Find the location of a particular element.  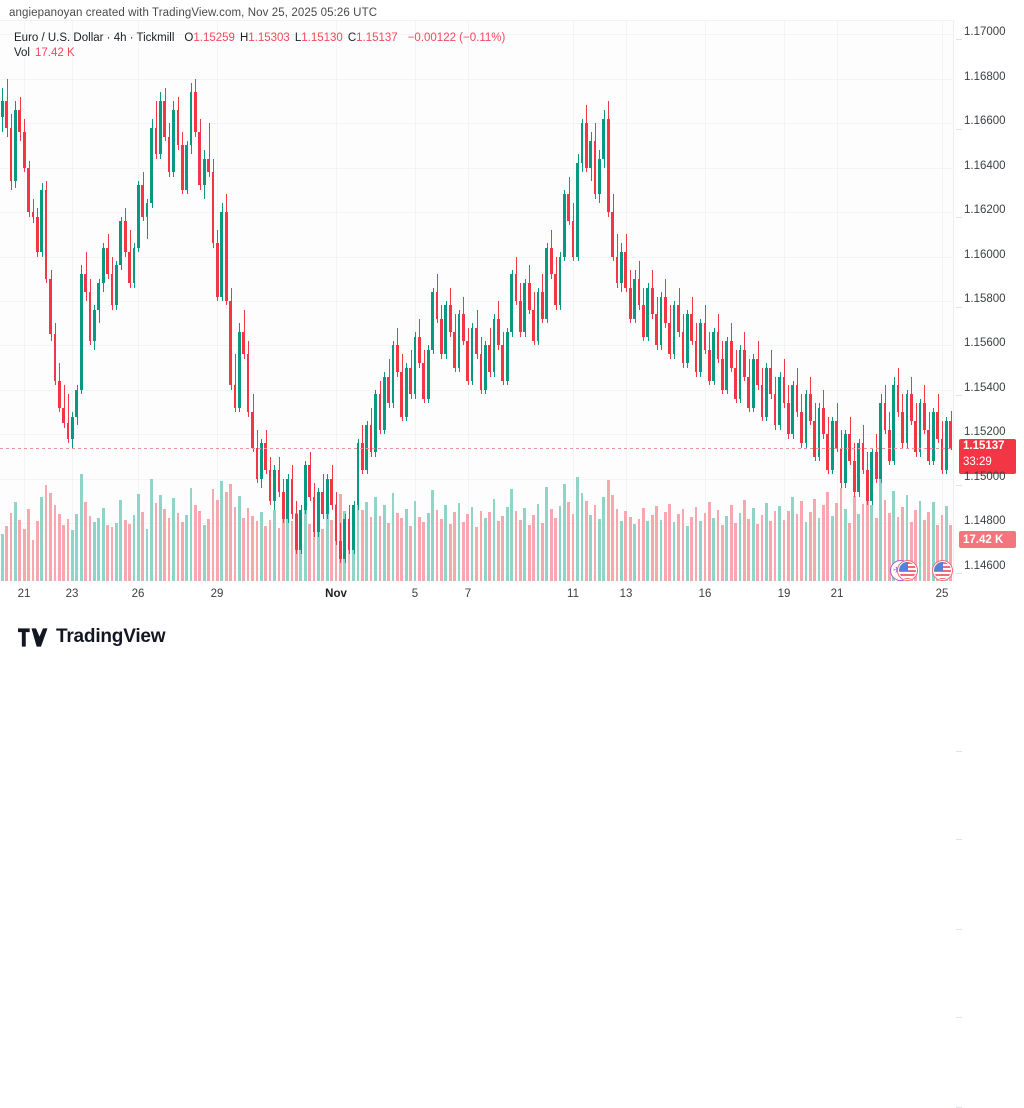

time-axis: 21 23 26 29 Nov 5 7 11 13 16 19 21 25 is located at coordinates (476, 595).